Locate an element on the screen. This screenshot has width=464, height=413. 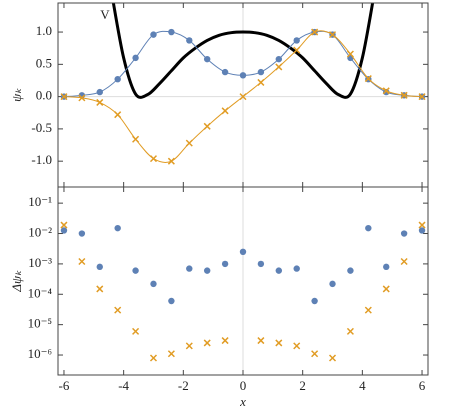
y-tick-label: 0.5 is located at coordinates (44, 62).